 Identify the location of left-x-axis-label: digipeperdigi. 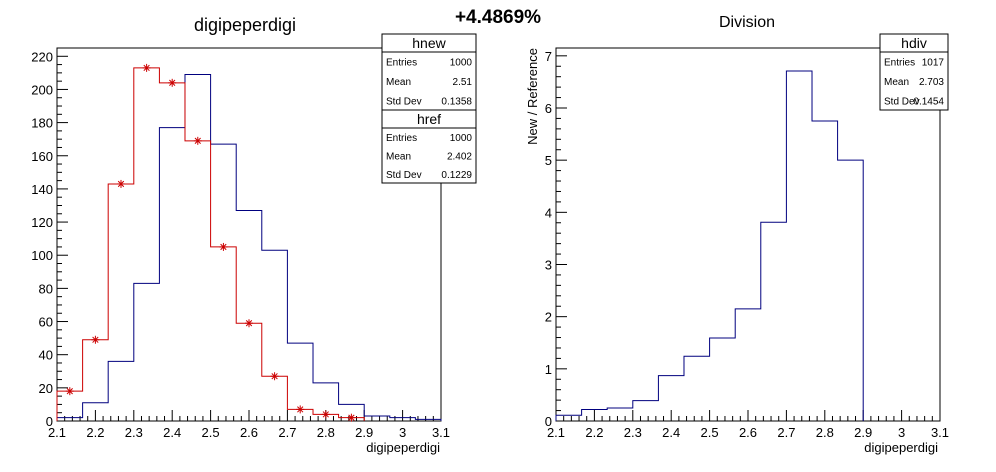
(403, 447).